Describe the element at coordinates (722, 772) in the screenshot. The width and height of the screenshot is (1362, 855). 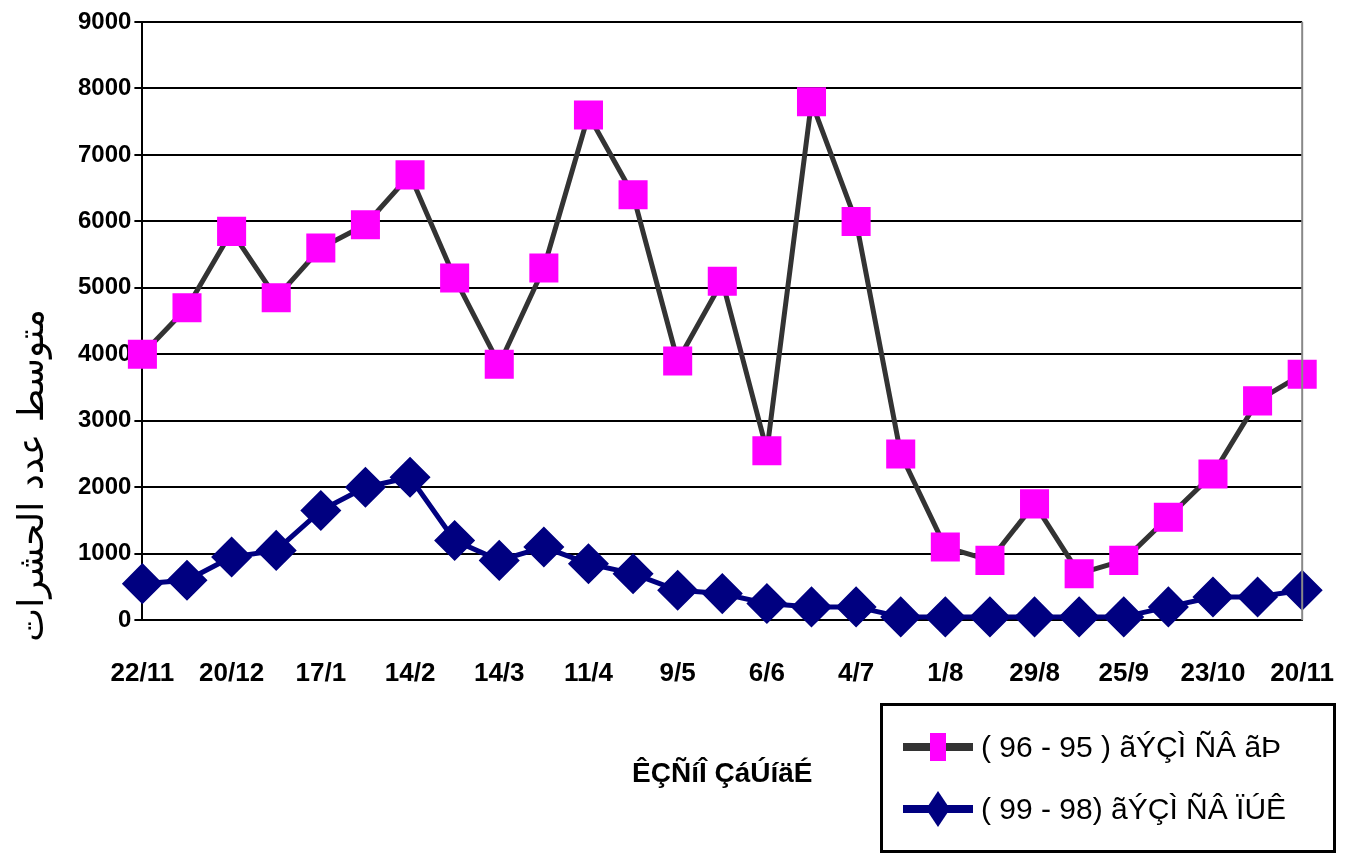
I see `x-axis-title: ÊÇÑíÎ ÇáÚíäÉ` at that location.